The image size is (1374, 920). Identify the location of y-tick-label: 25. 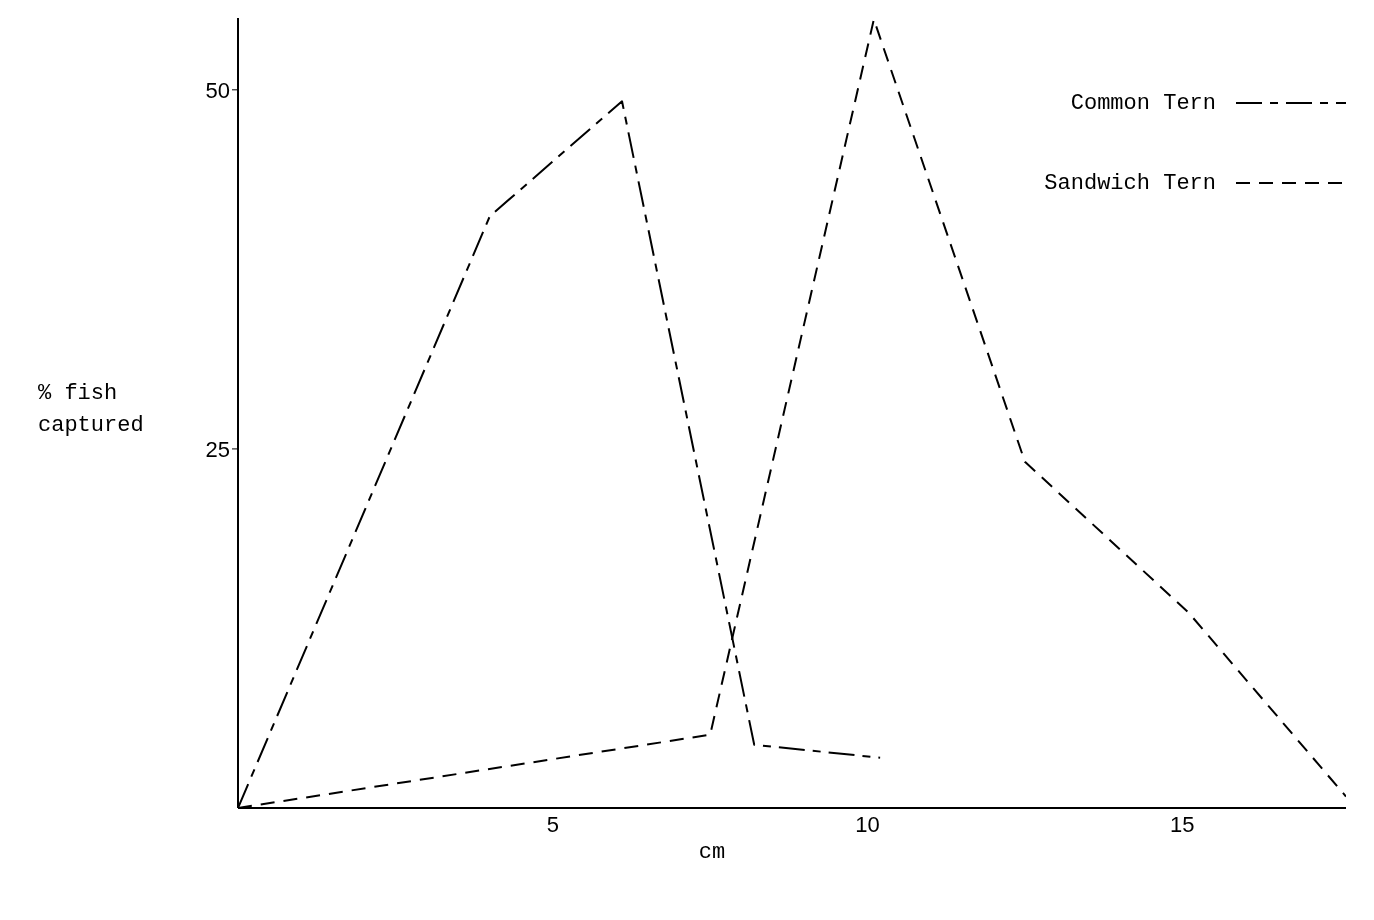
(217, 449).